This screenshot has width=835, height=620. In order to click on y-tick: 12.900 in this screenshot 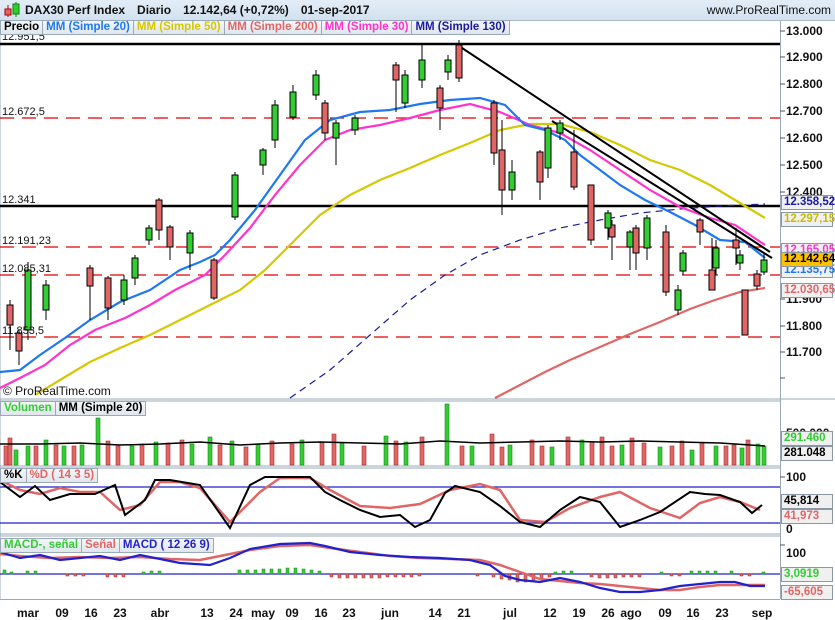, I will do `click(804, 57)`.